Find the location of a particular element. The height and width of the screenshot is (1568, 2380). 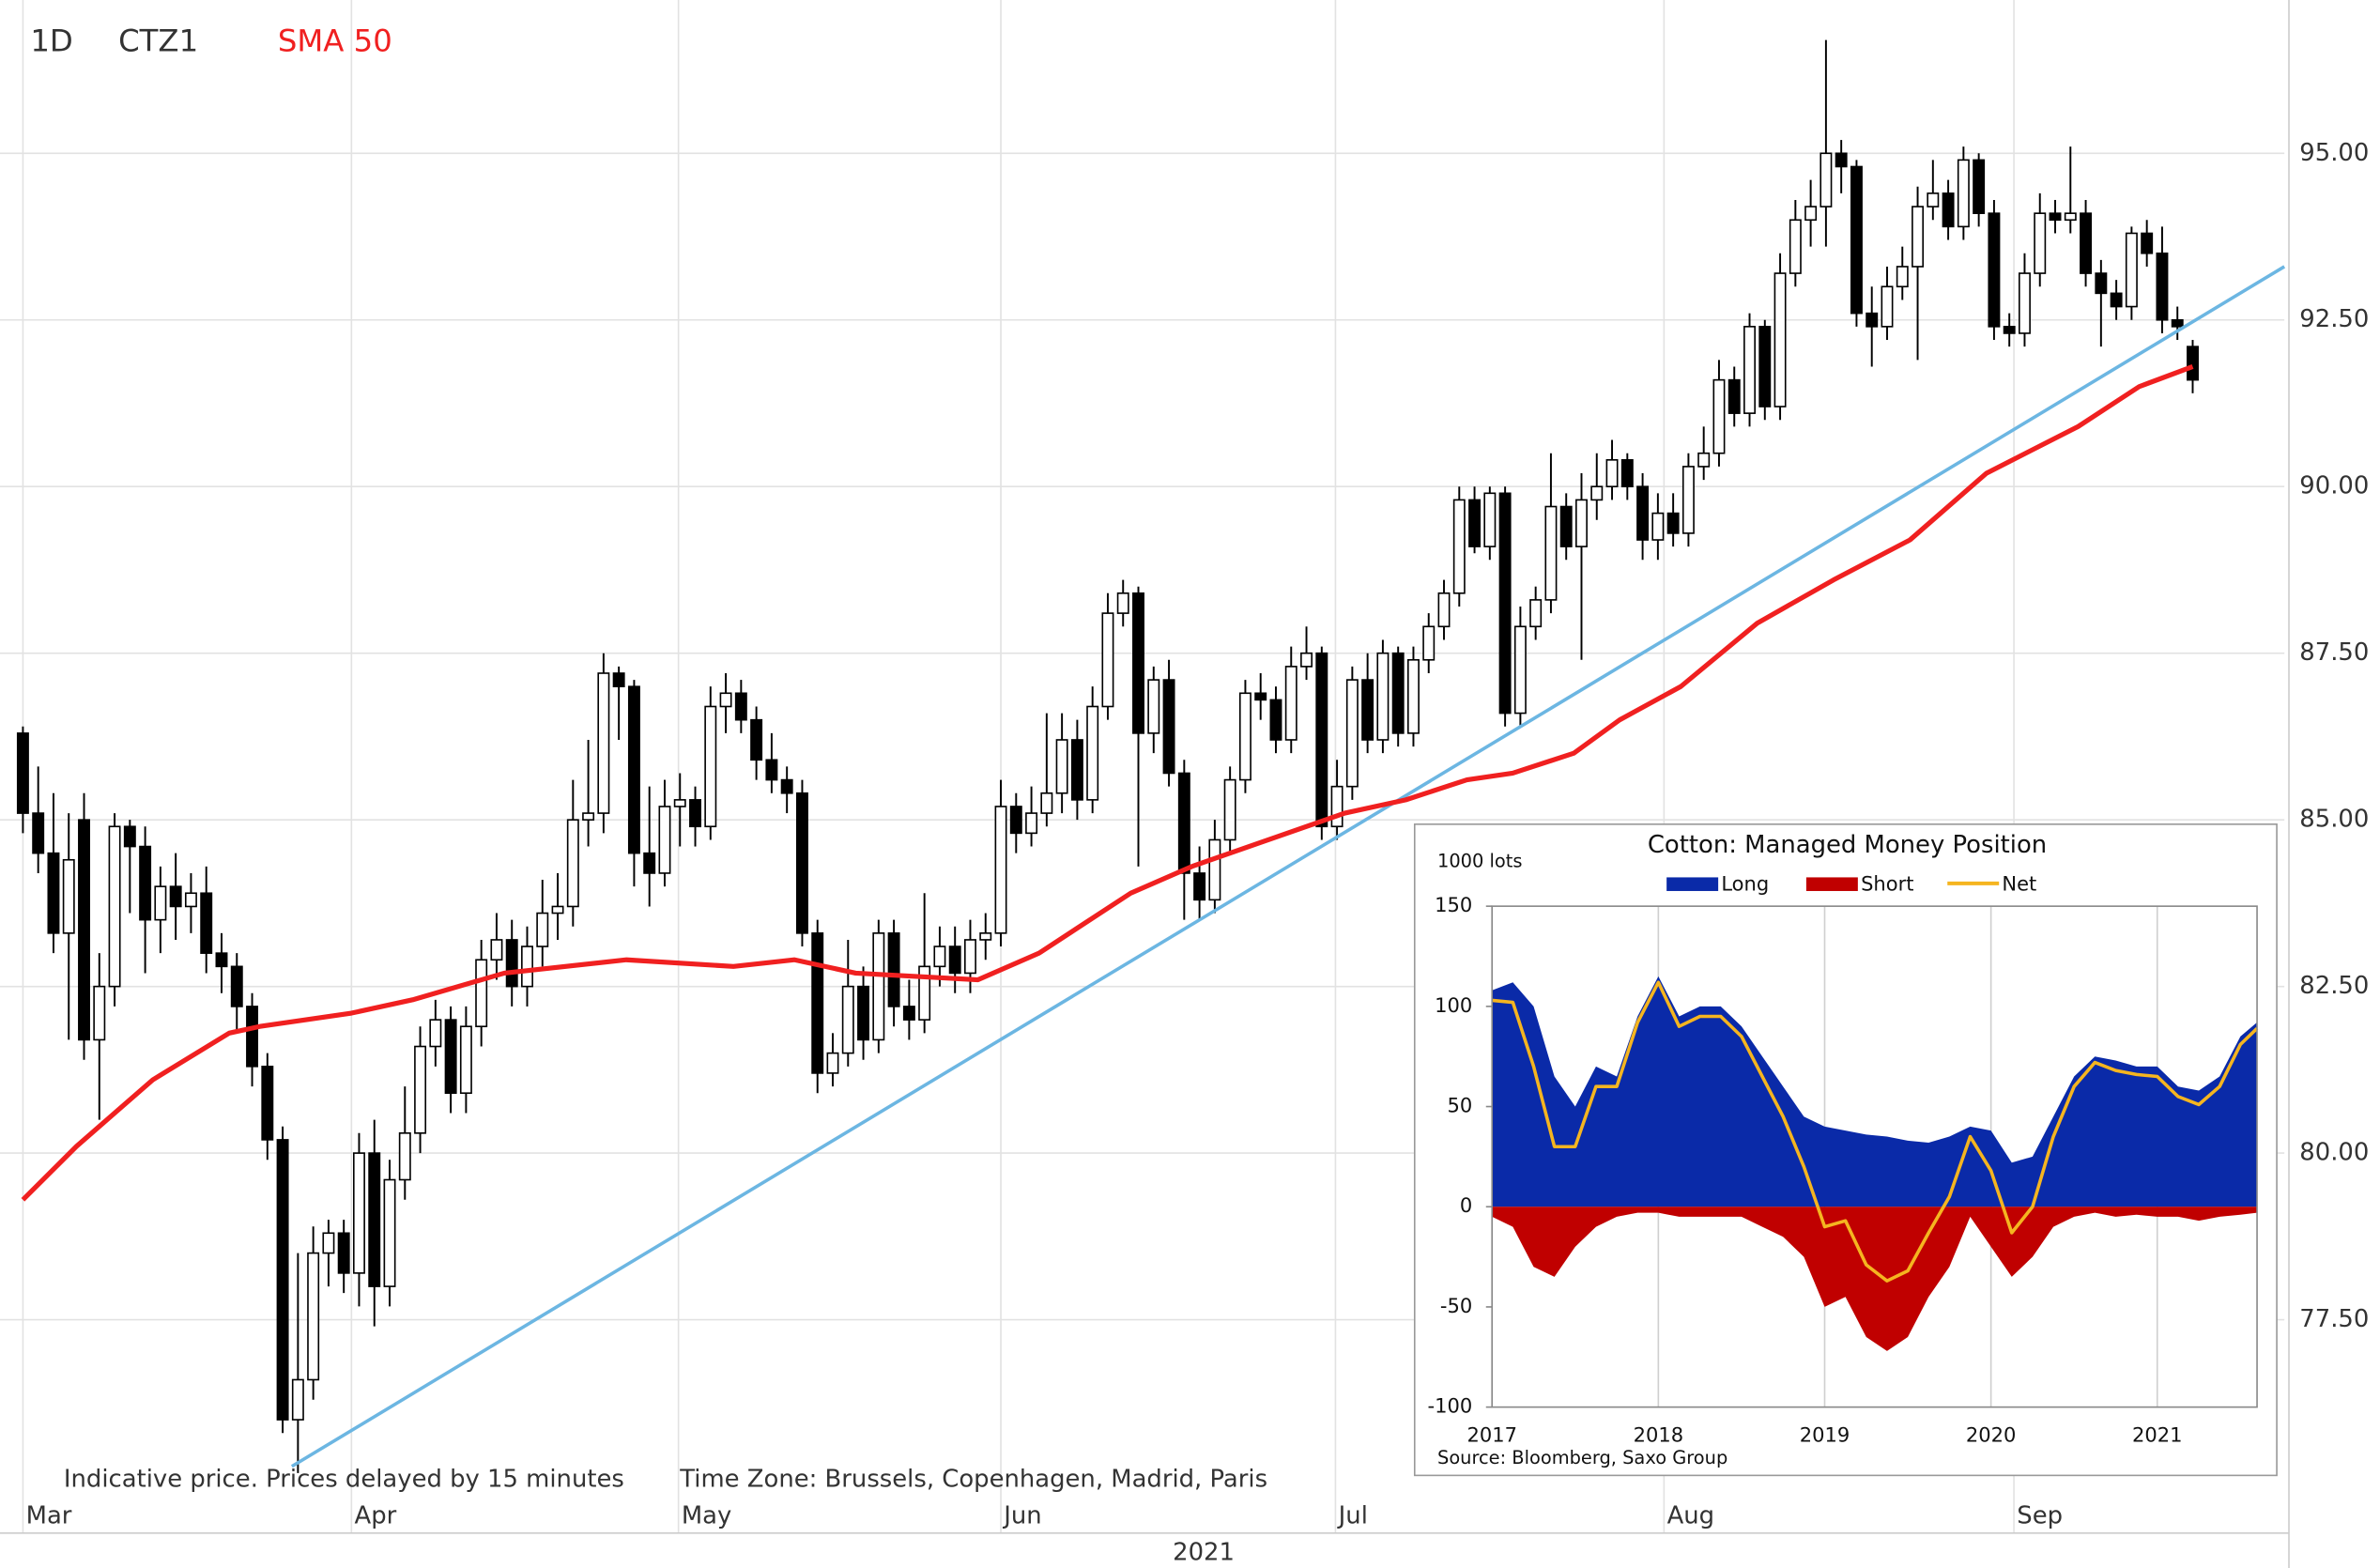

x-tick-label: Apr is located at coordinates (376, 1516).